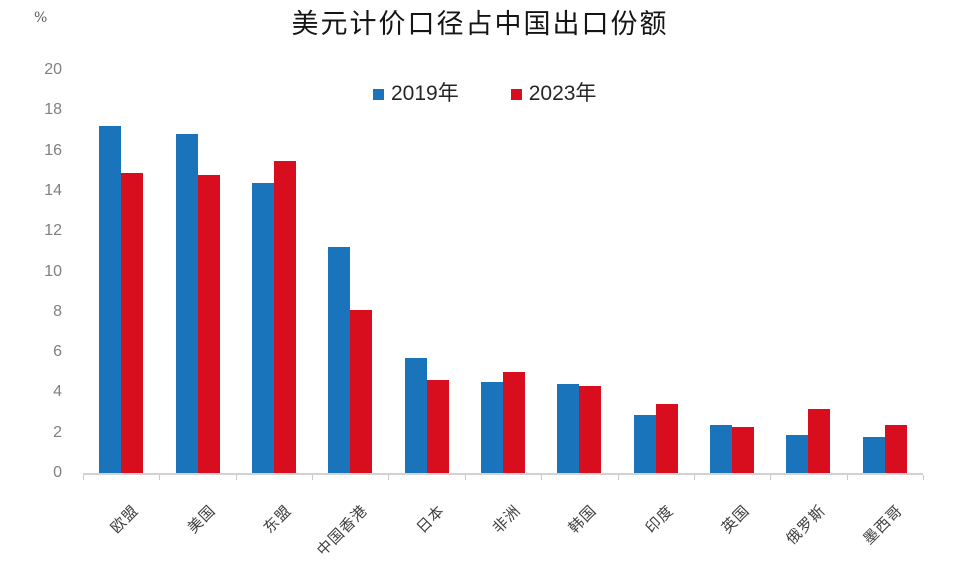  I want to click on bar-2019年-墨西哥, so click(873, 454).